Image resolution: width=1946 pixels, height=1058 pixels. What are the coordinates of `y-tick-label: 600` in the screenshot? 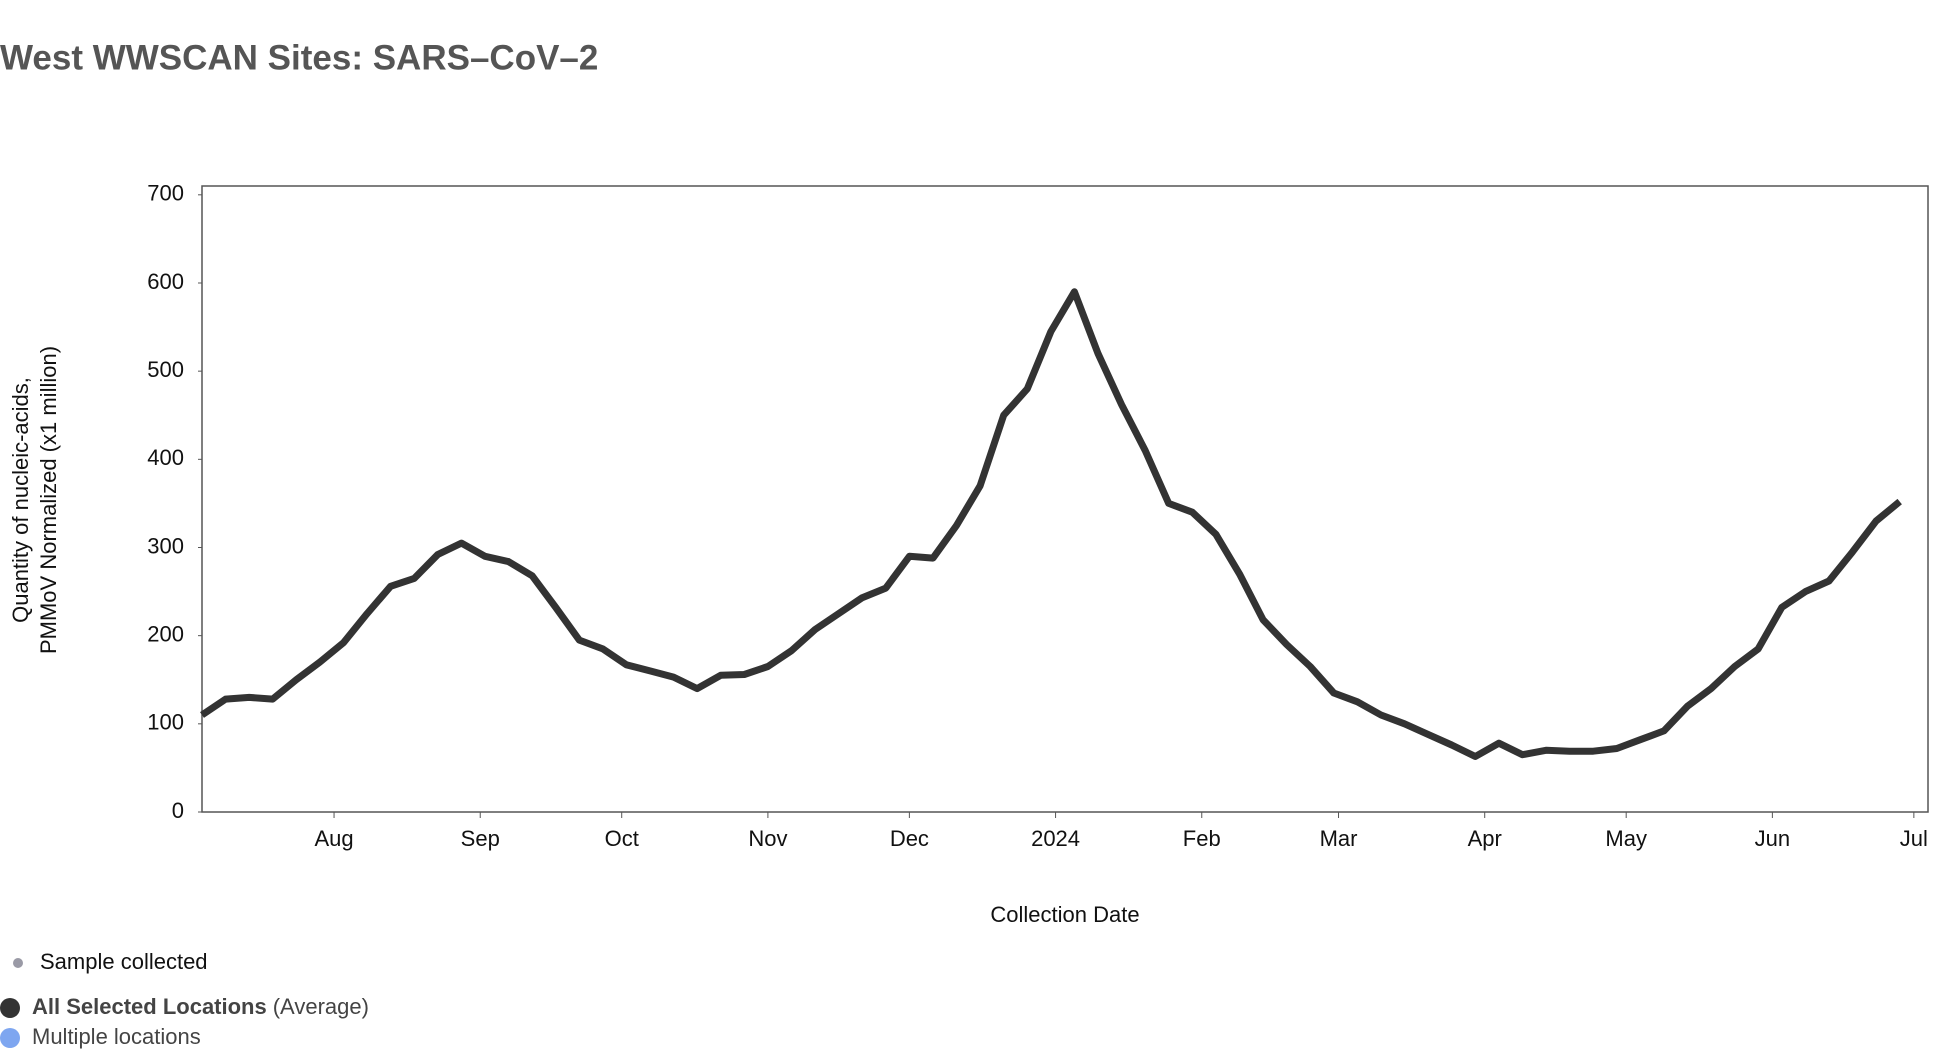 It's located at (165, 281).